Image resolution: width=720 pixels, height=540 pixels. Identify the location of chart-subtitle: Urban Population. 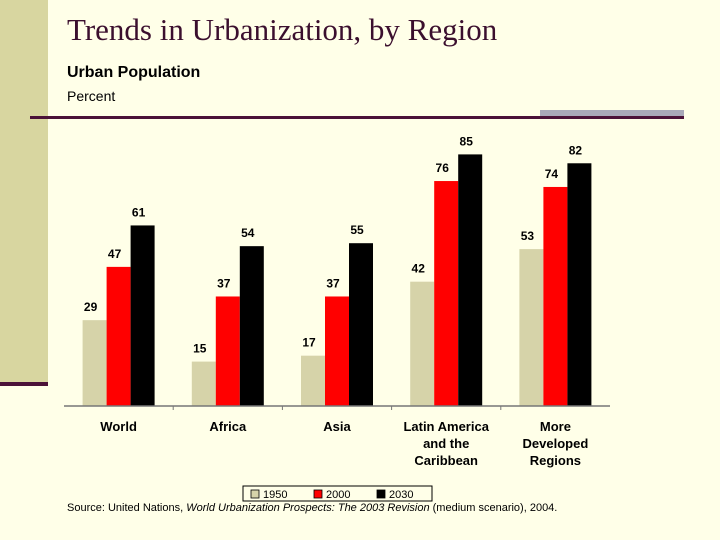
(134, 72).